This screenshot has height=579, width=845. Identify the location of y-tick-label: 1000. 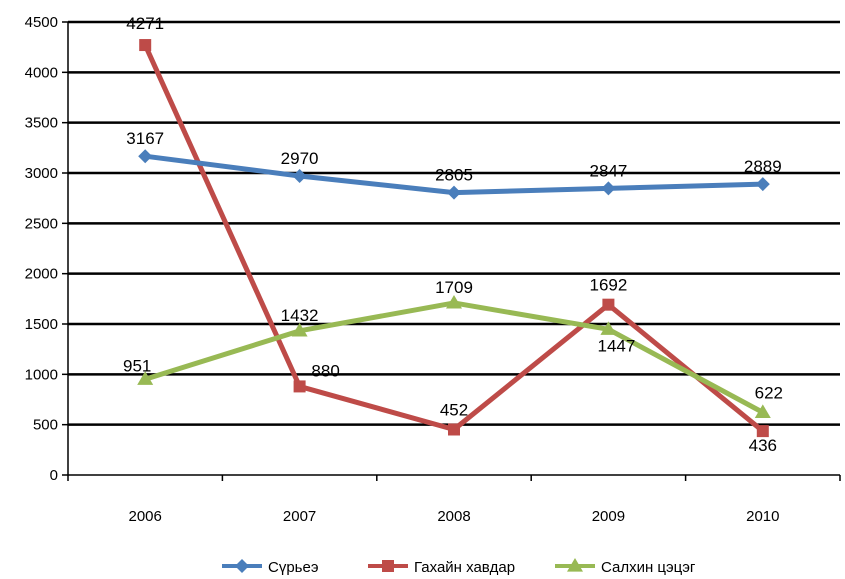
(41, 374).